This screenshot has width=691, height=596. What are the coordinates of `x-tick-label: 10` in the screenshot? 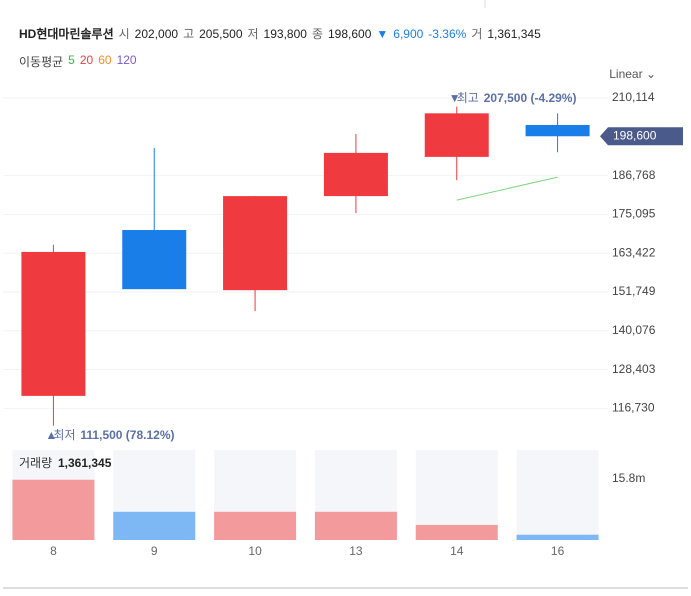 It's located at (255, 551).